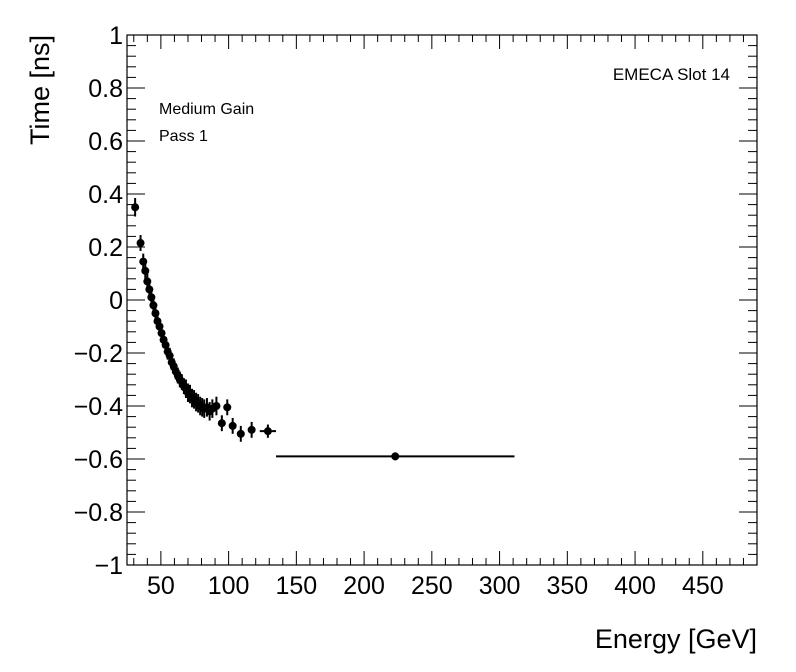  Describe the element at coordinates (98, 460) in the screenshot. I see `y-tick-label: −0.6` at that location.